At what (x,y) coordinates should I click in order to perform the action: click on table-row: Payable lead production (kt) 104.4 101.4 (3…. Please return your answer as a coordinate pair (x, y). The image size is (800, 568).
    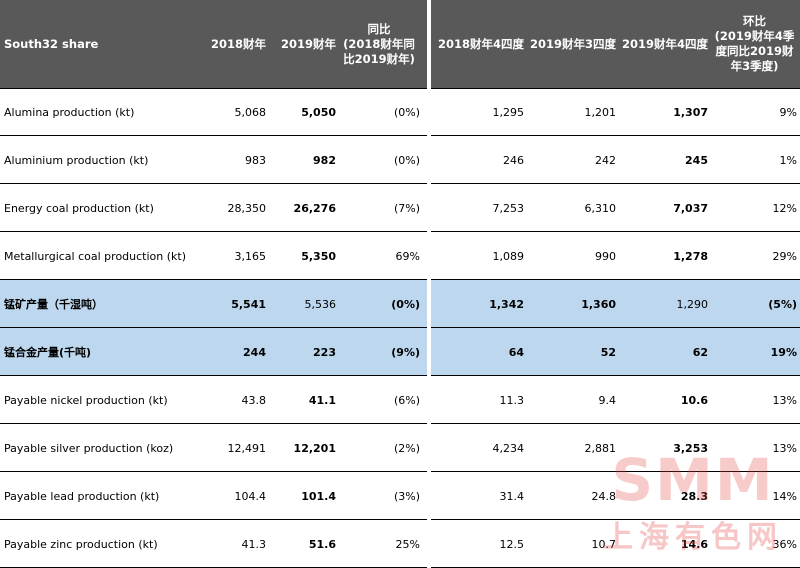
    Looking at the image, I should click on (400, 496).